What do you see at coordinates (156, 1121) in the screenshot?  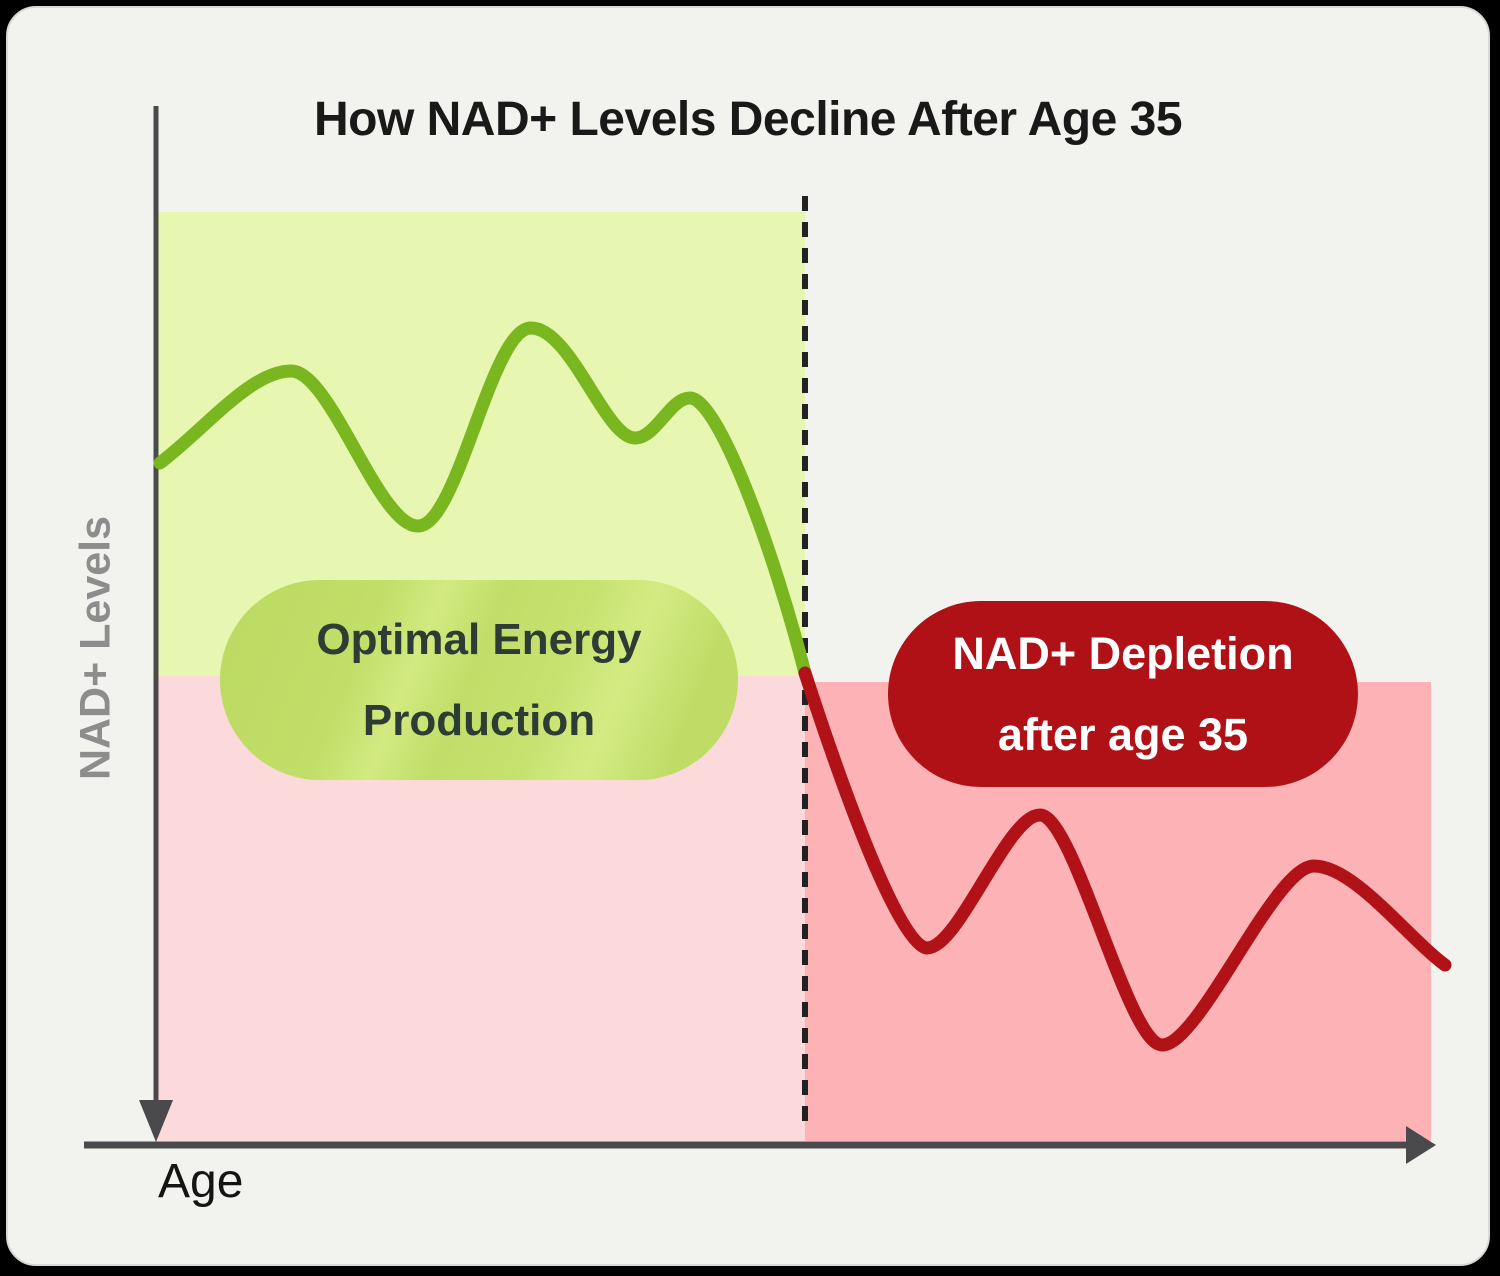 I see `y-axis-arrow-icon` at bounding box center [156, 1121].